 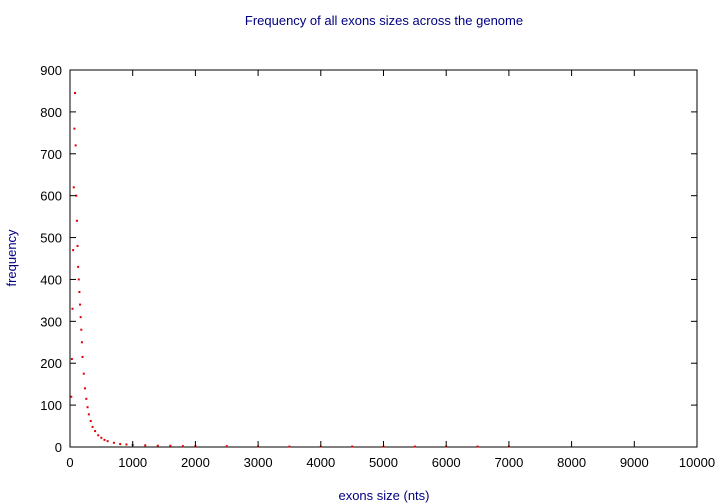 I want to click on x-tick-label: 7000, so click(x=508, y=462).